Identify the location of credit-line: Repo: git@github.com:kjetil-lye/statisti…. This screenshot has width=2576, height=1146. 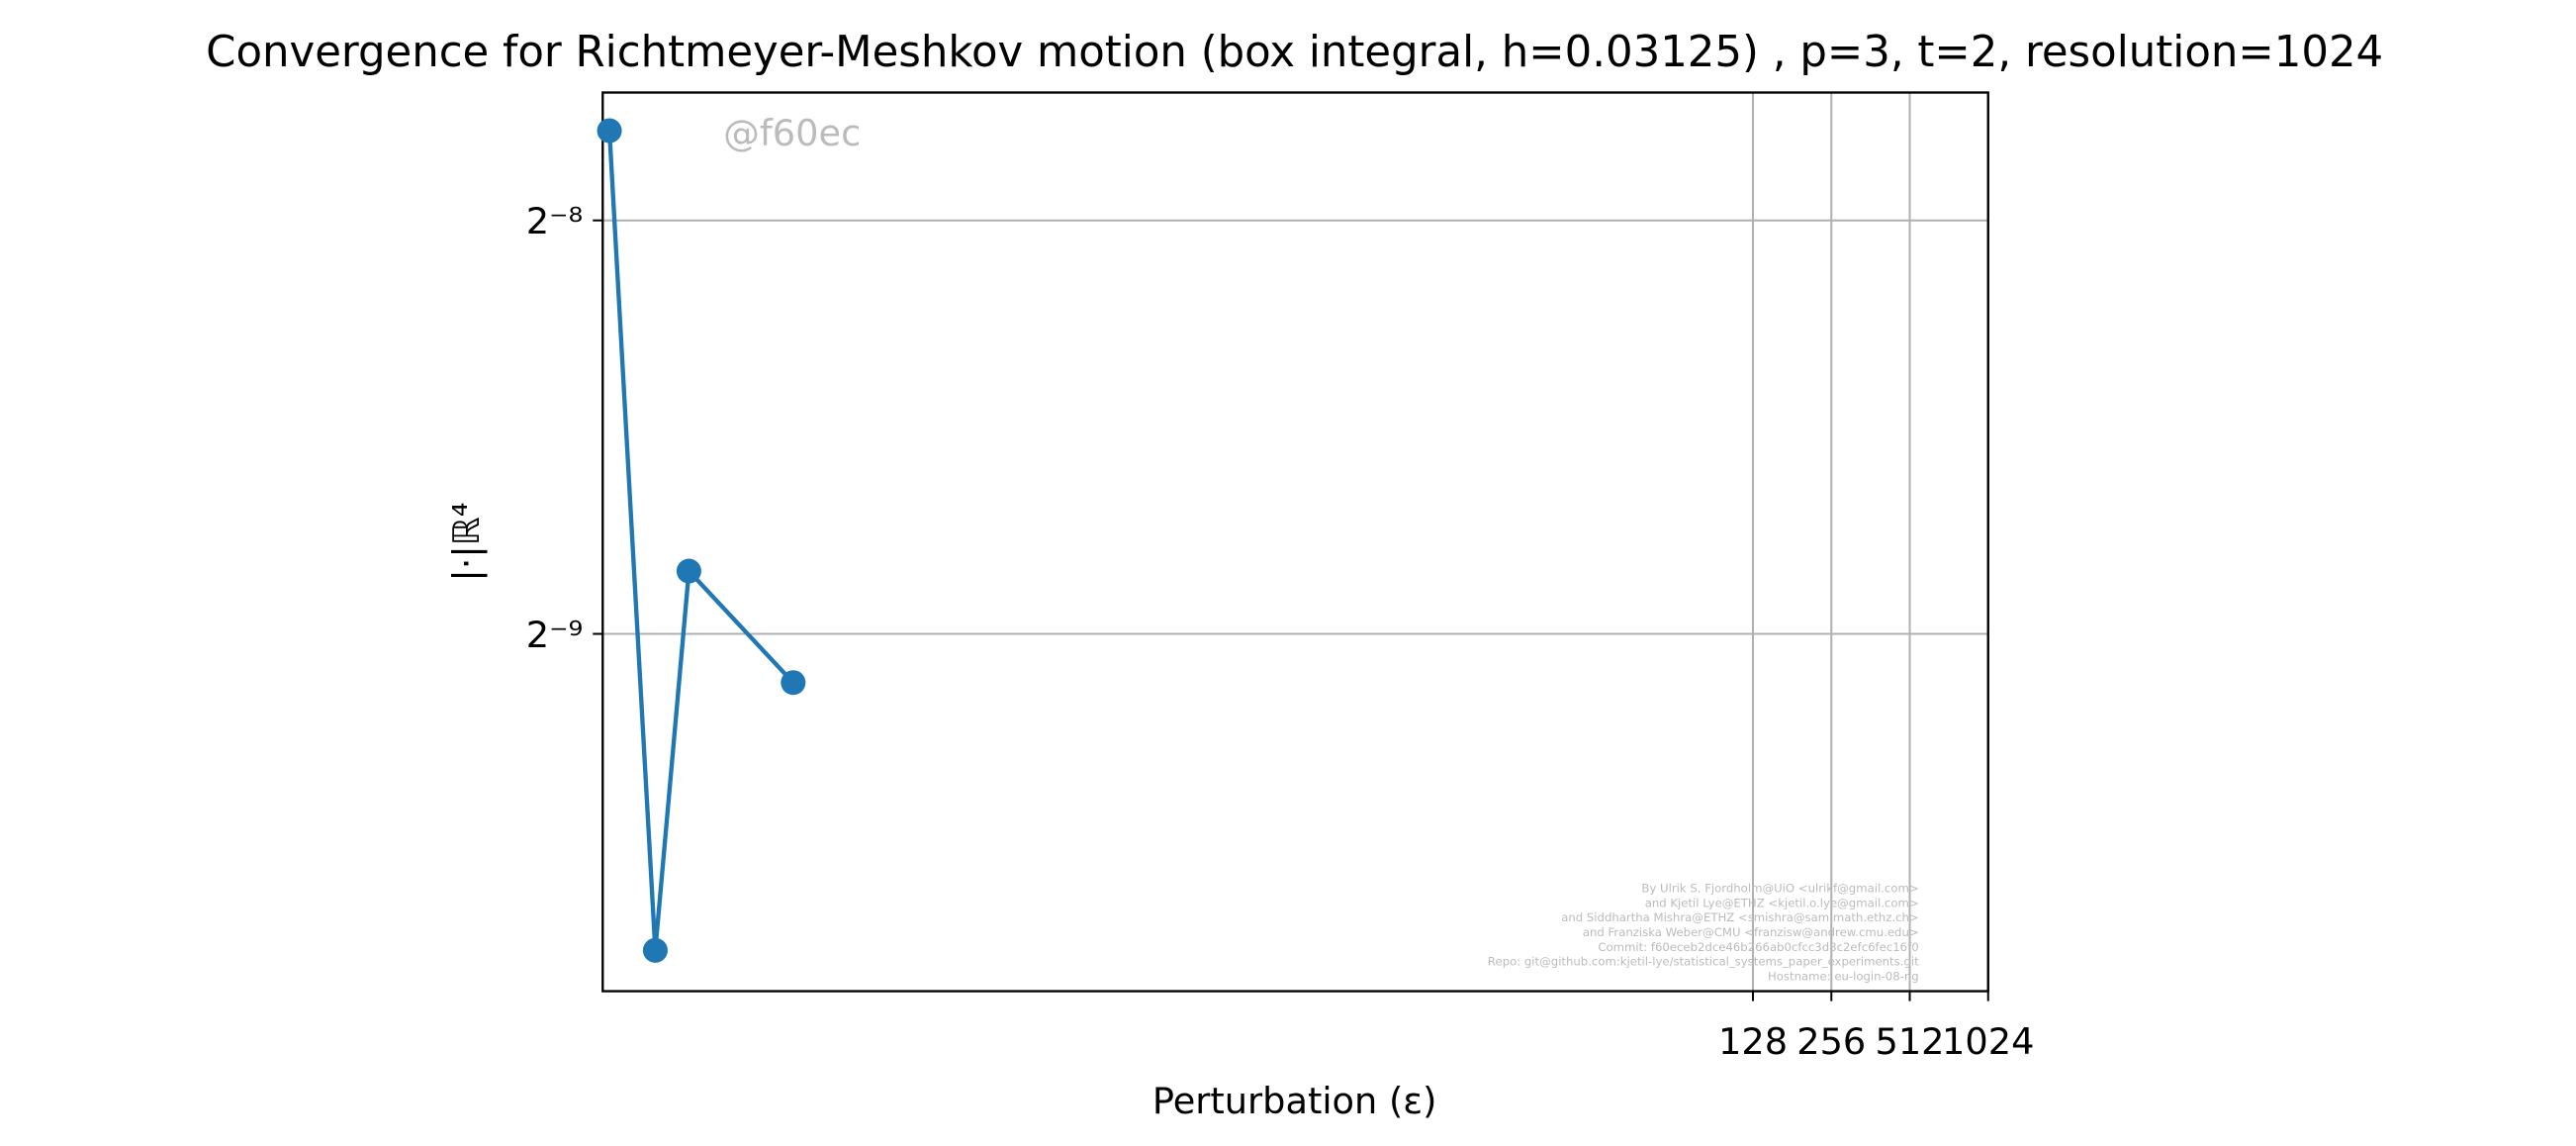
(1704, 962).